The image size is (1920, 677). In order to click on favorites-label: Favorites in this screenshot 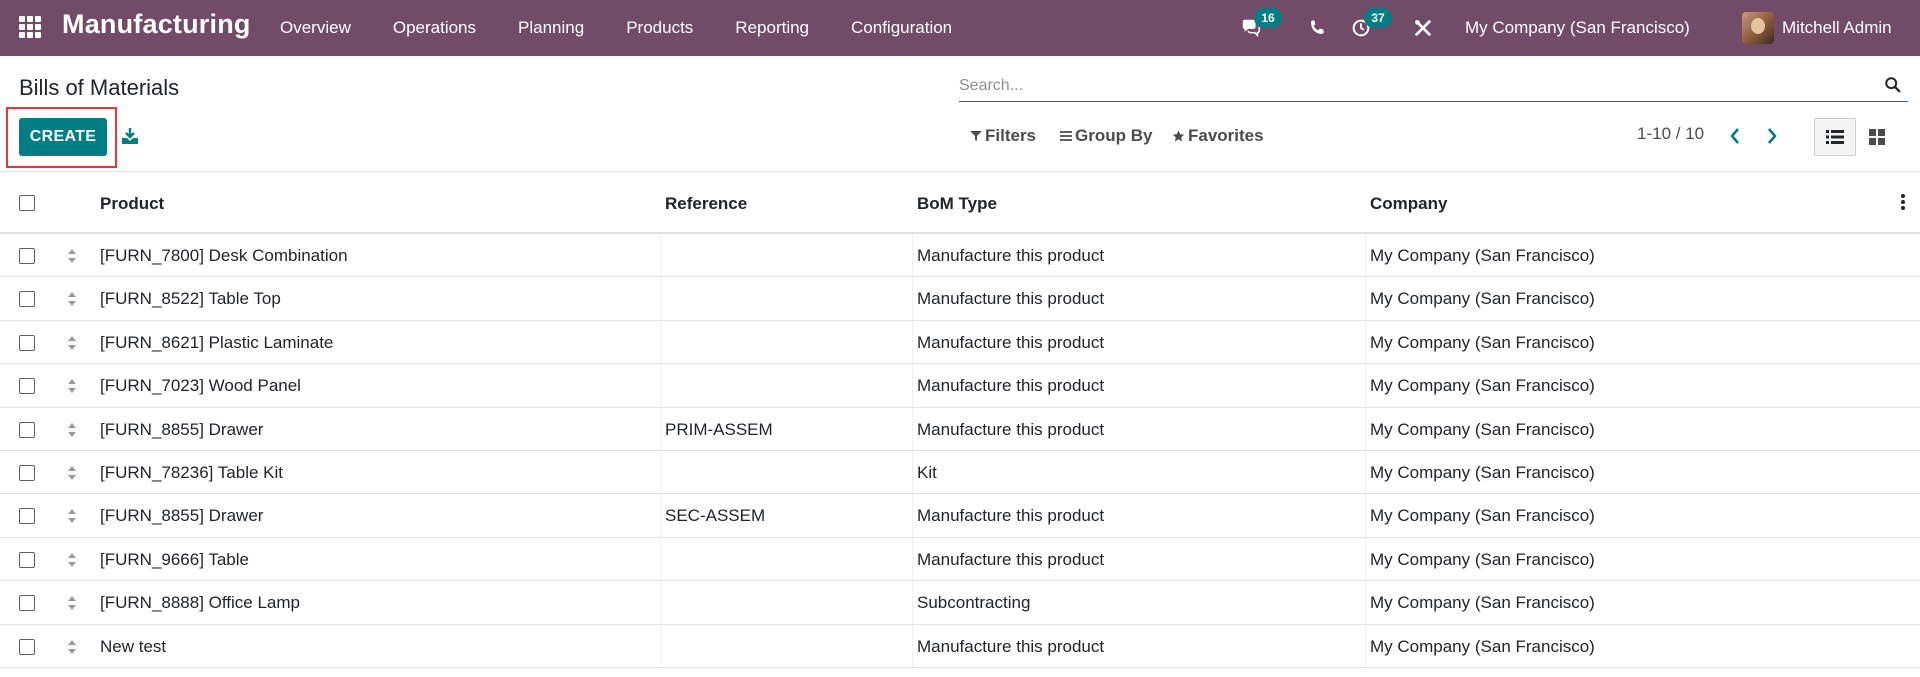, I will do `click(1226, 135)`.